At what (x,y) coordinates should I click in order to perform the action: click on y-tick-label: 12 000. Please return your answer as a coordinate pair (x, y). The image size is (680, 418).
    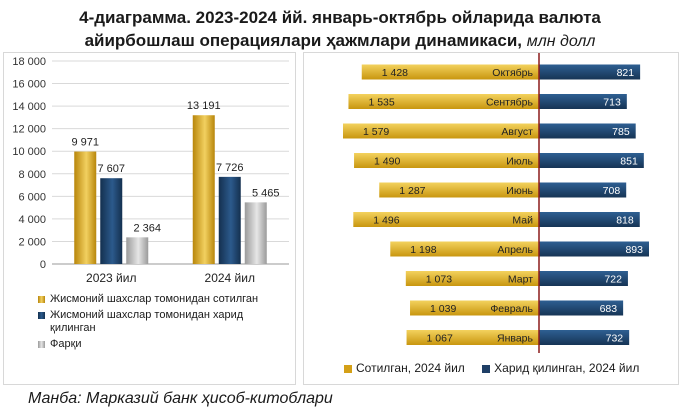
    Looking at the image, I should click on (29, 130).